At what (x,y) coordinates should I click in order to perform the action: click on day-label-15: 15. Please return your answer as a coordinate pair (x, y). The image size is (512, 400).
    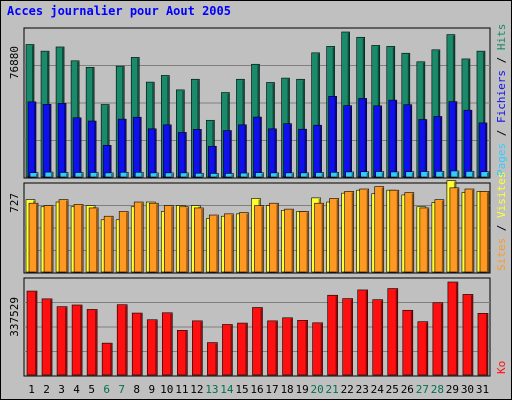
    Looking at the image, I should click on (241, 389).